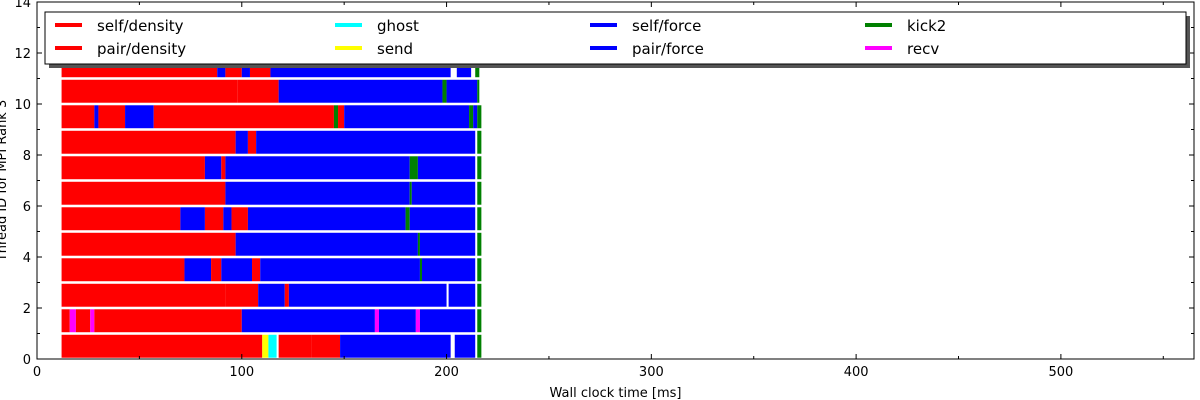  What do you see at coordinates (398, 26) in the screenshot?
I see `legend-label: ghost` at bounding box center [398, 26].